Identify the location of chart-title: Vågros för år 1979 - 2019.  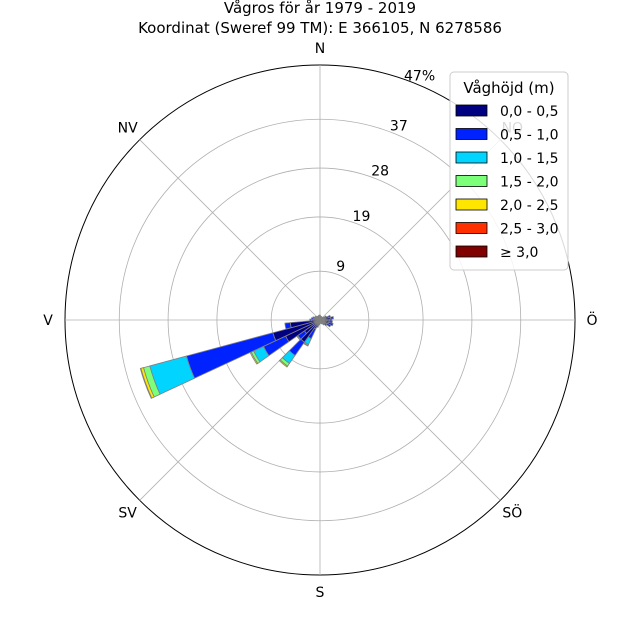
(320, 8).